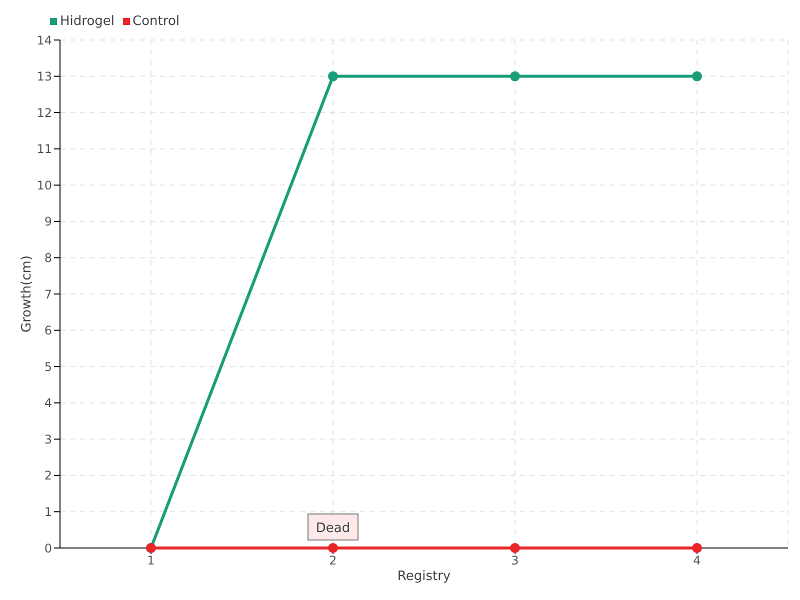 This screenshot has width=800, height=600. What do you see at coordinates (44, 149) in the screenshot?
I see `y-tick-label: 11` at bounding box center [44, 149].